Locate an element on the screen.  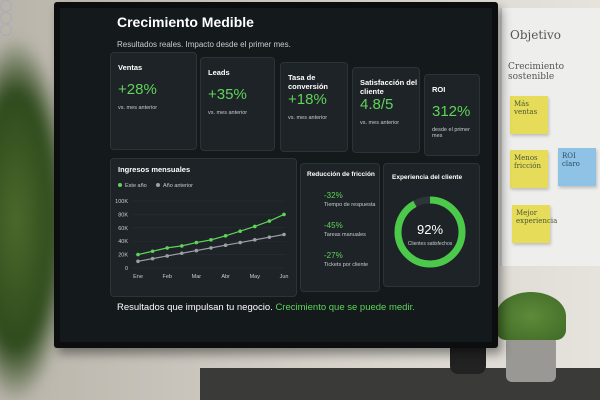
x-tick-label: May is located at coordinates (255, 277).